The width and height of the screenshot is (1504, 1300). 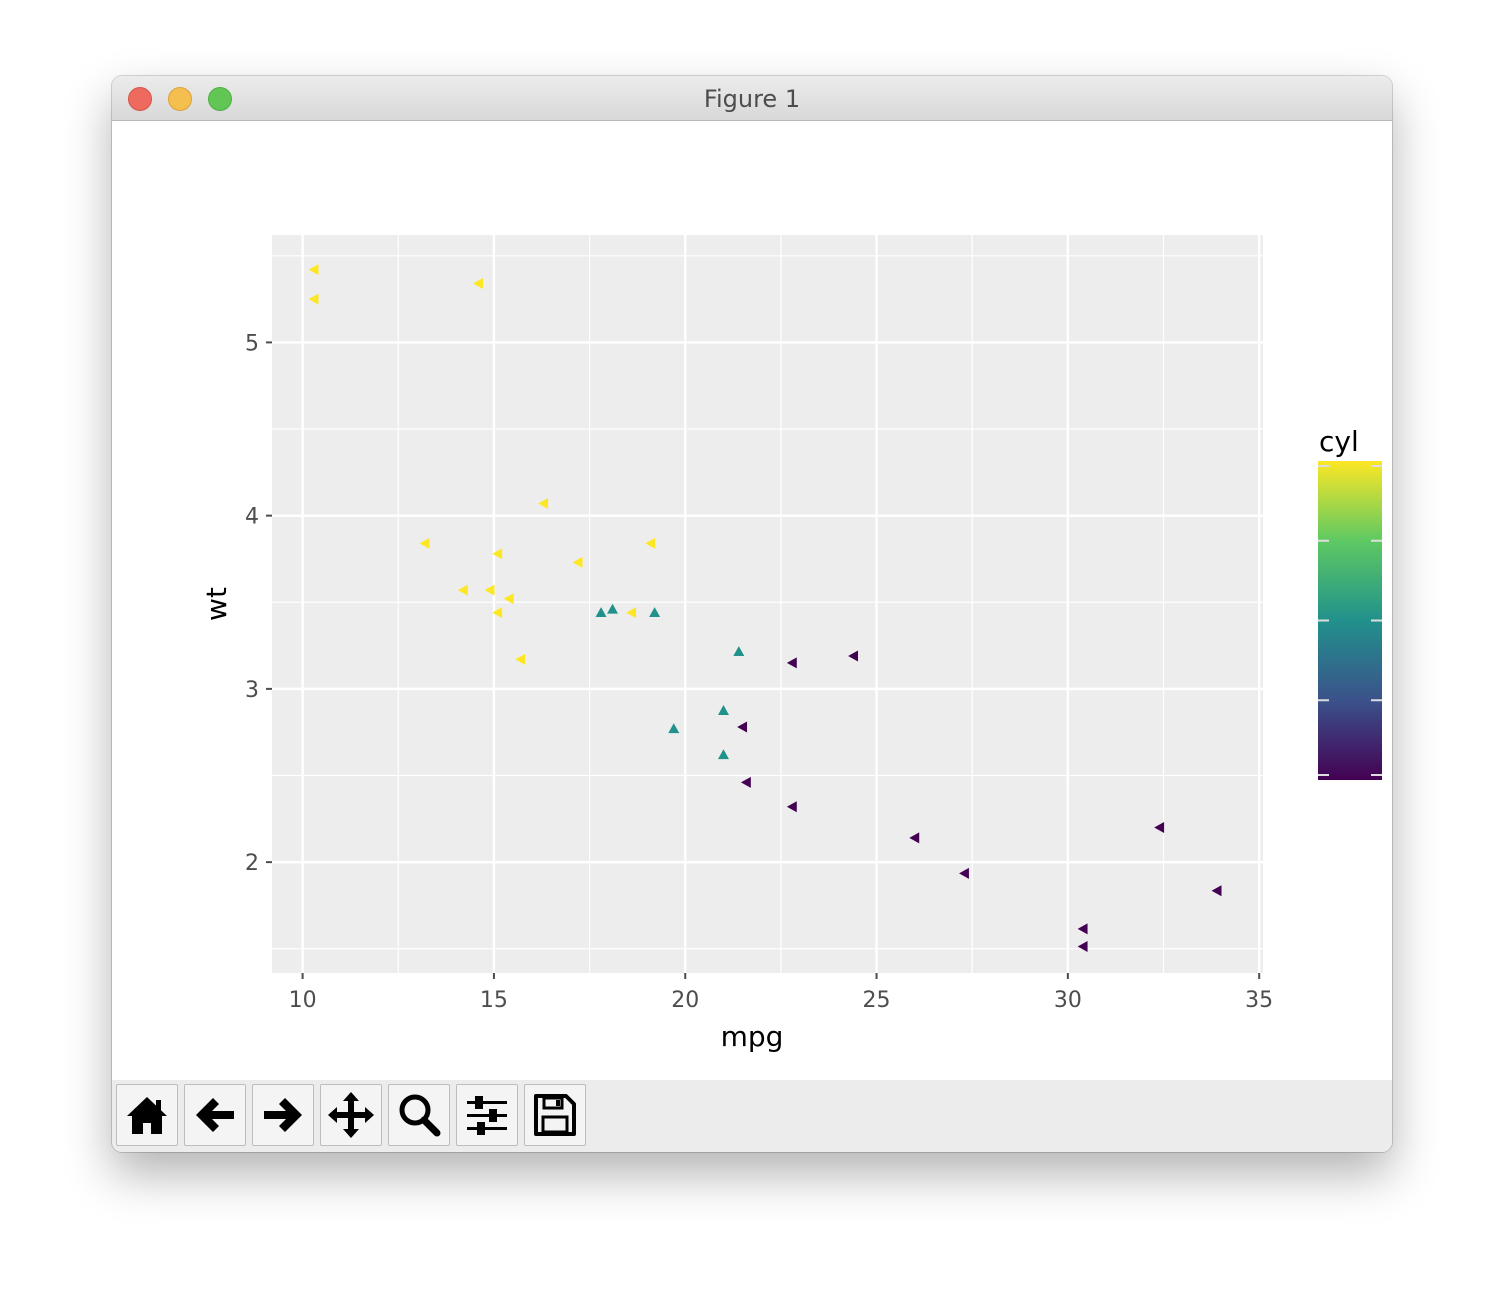 I want to click on arrow-right-icon, so click(x=283, y=1115).